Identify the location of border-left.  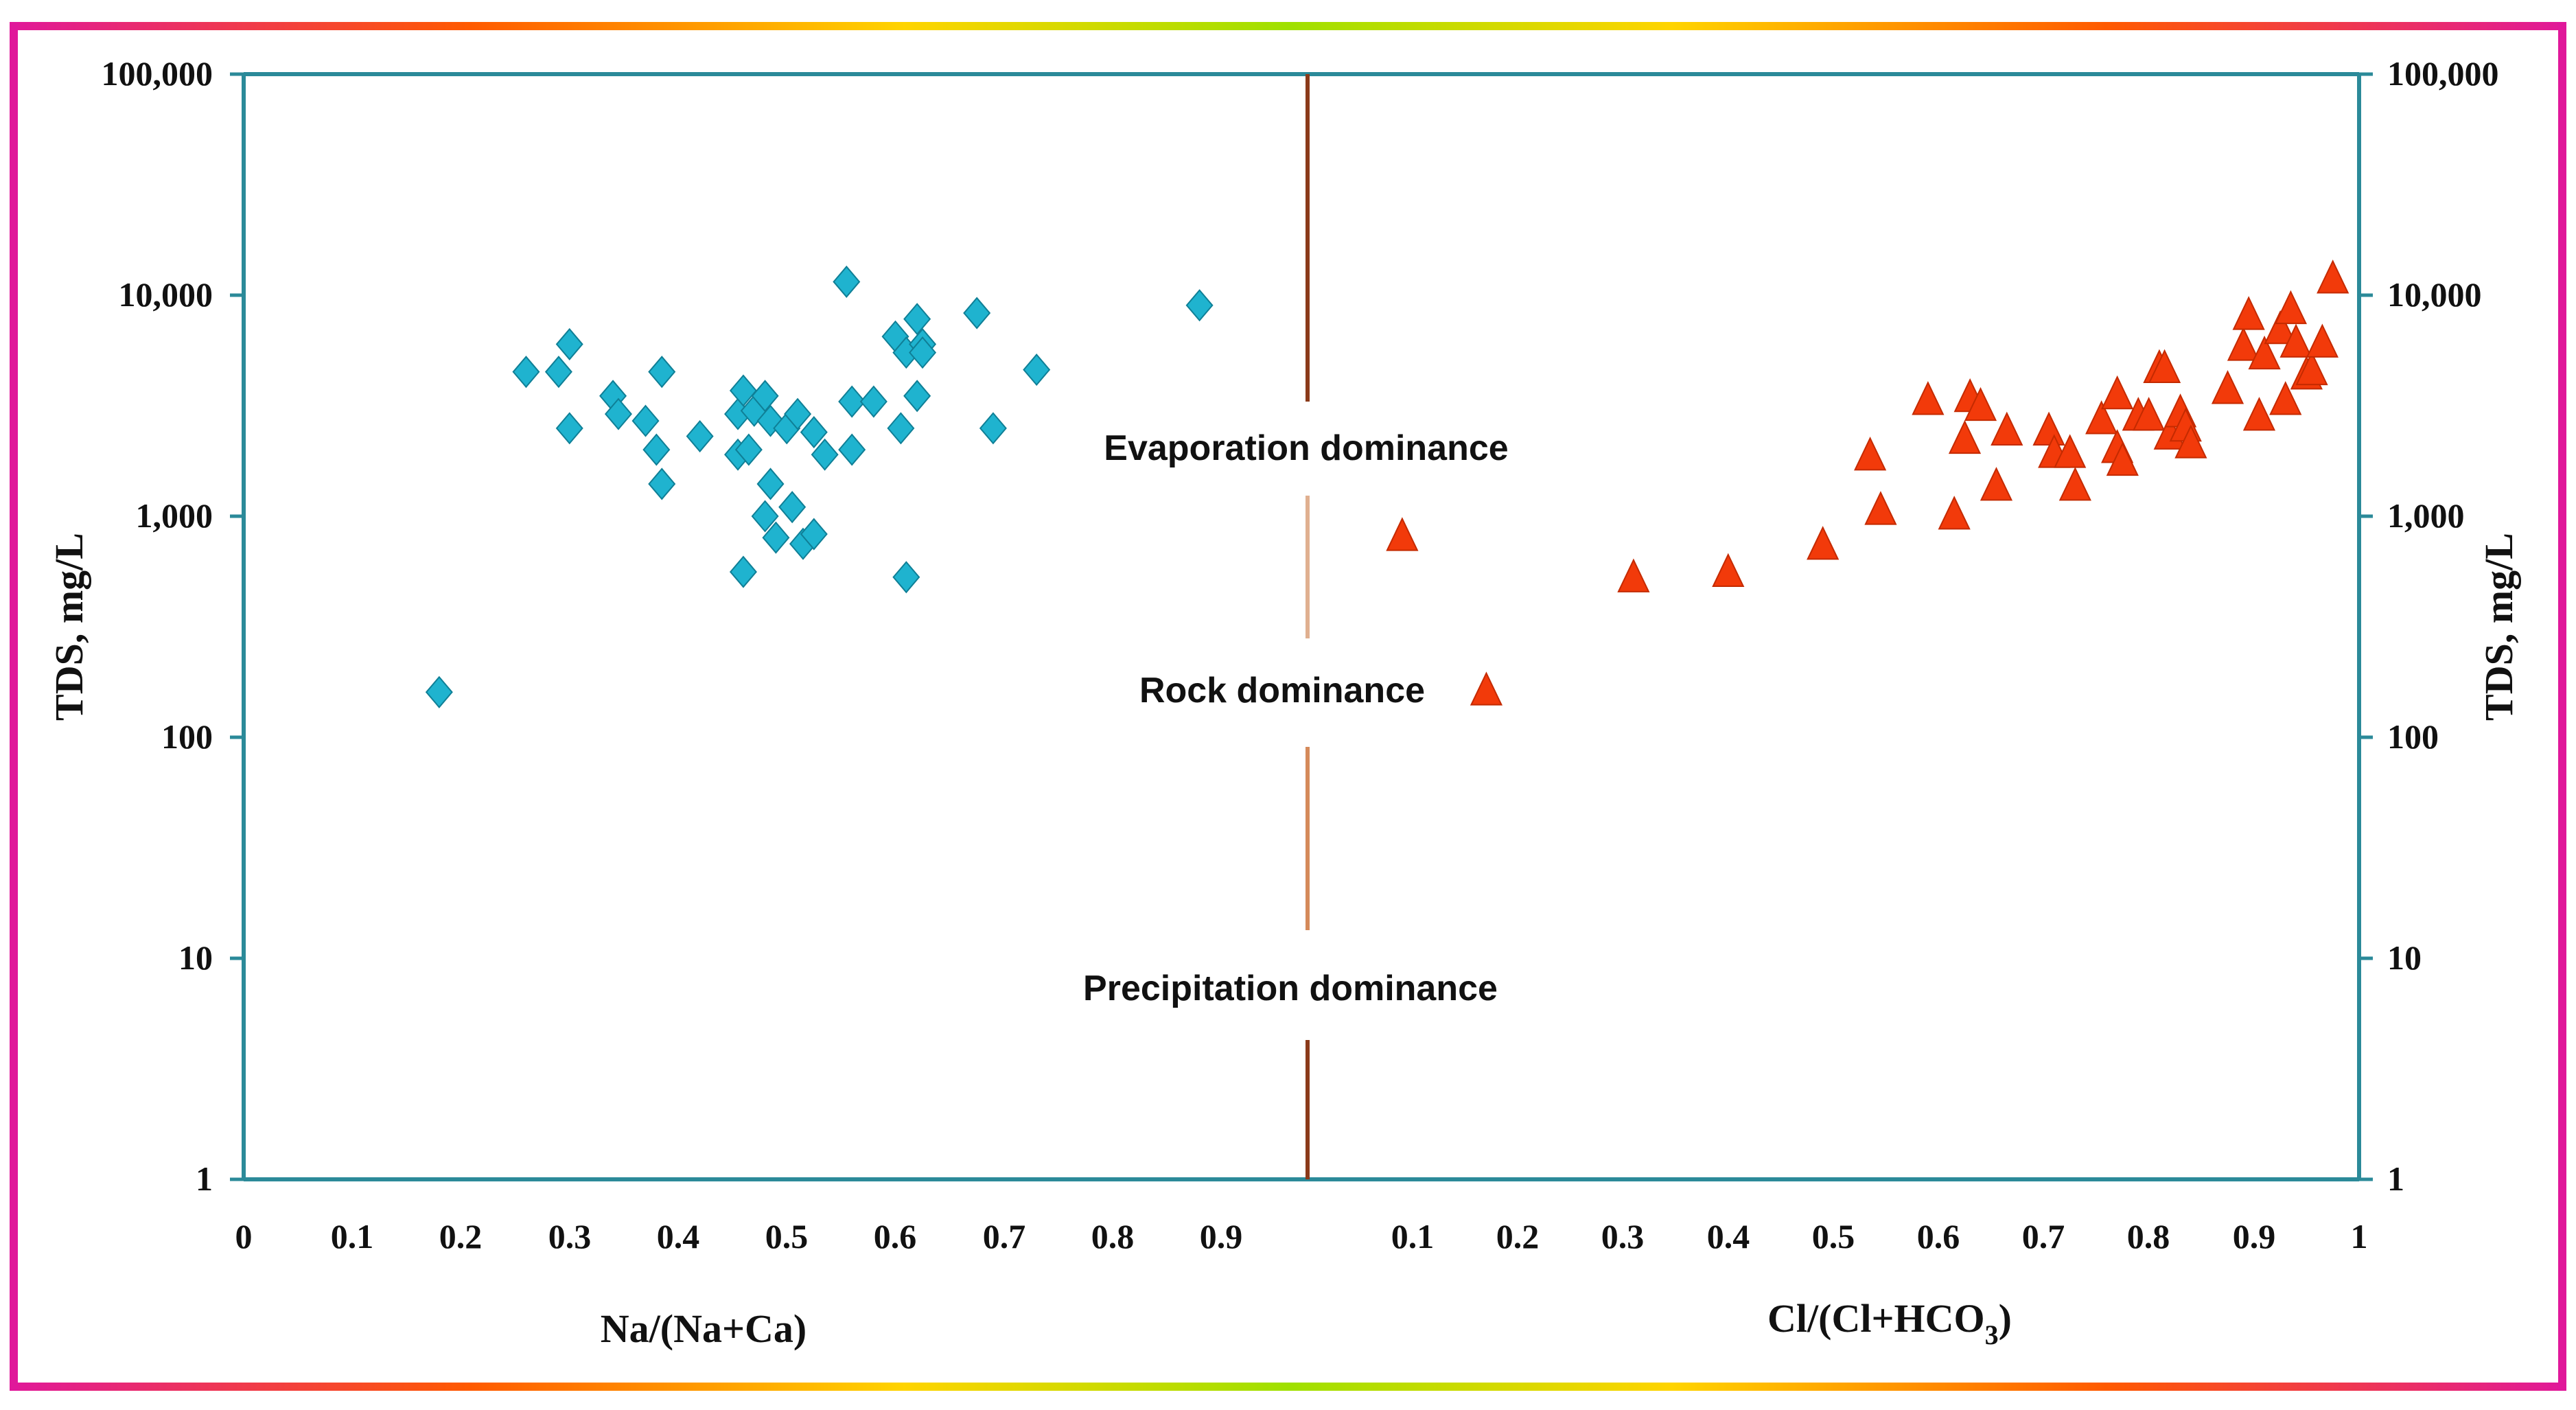
(14, 707).